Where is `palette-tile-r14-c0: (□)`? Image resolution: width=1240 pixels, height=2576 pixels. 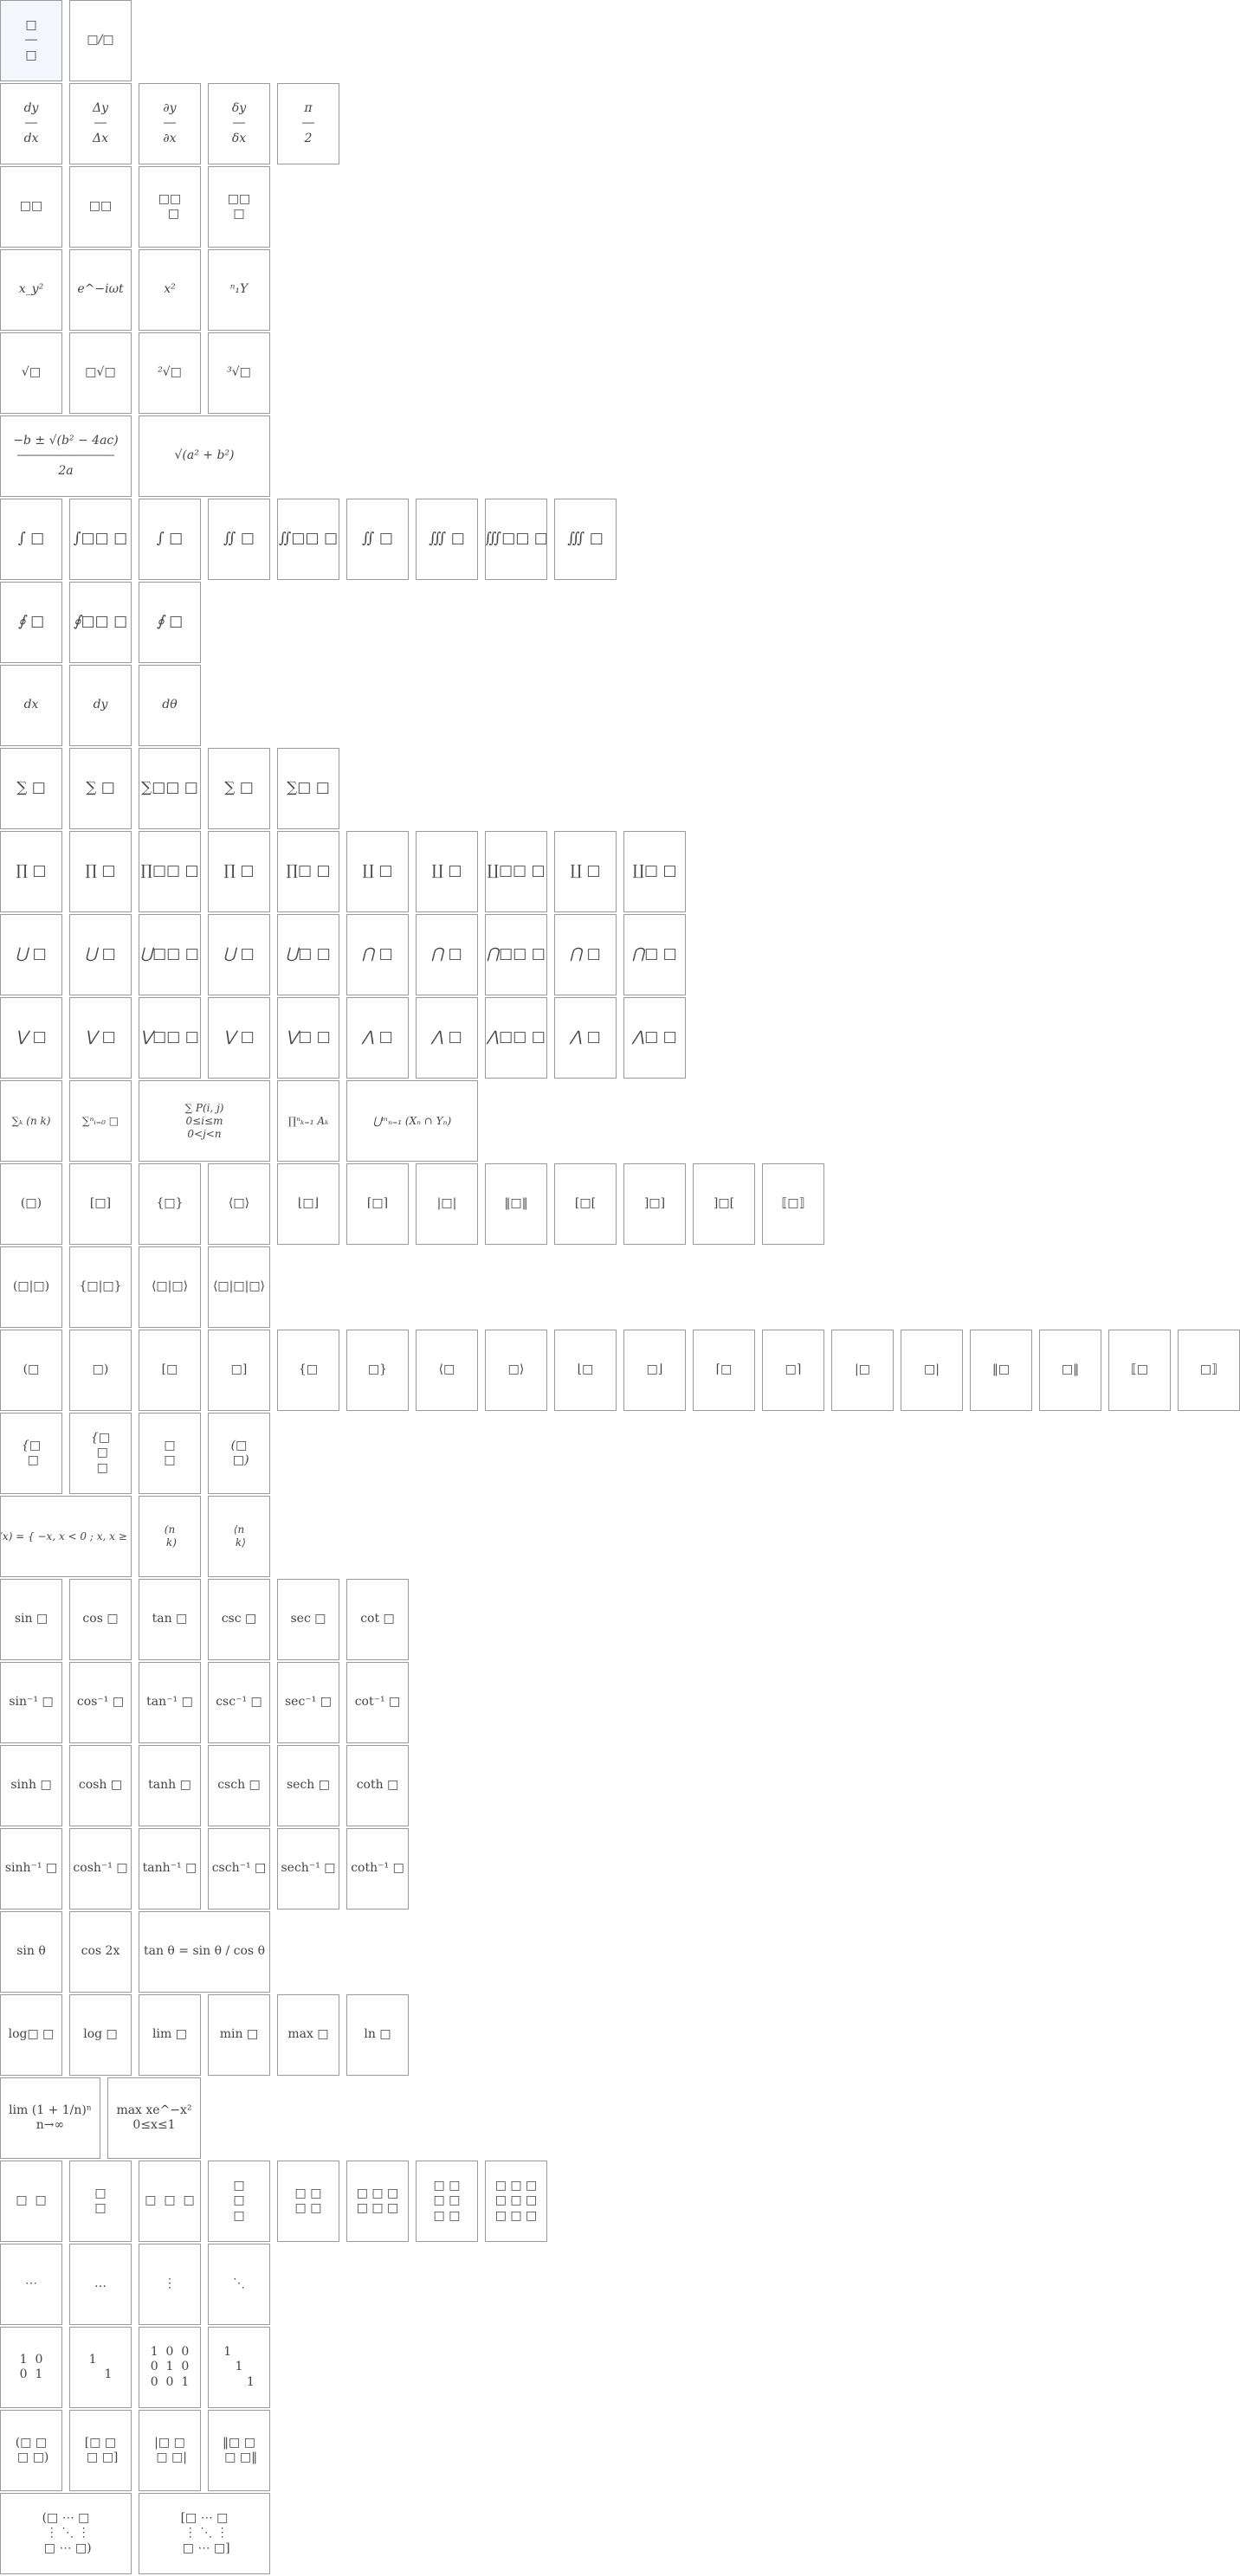
palette-tile-r14-c0: (□) is located at coordinates (31, 1204).